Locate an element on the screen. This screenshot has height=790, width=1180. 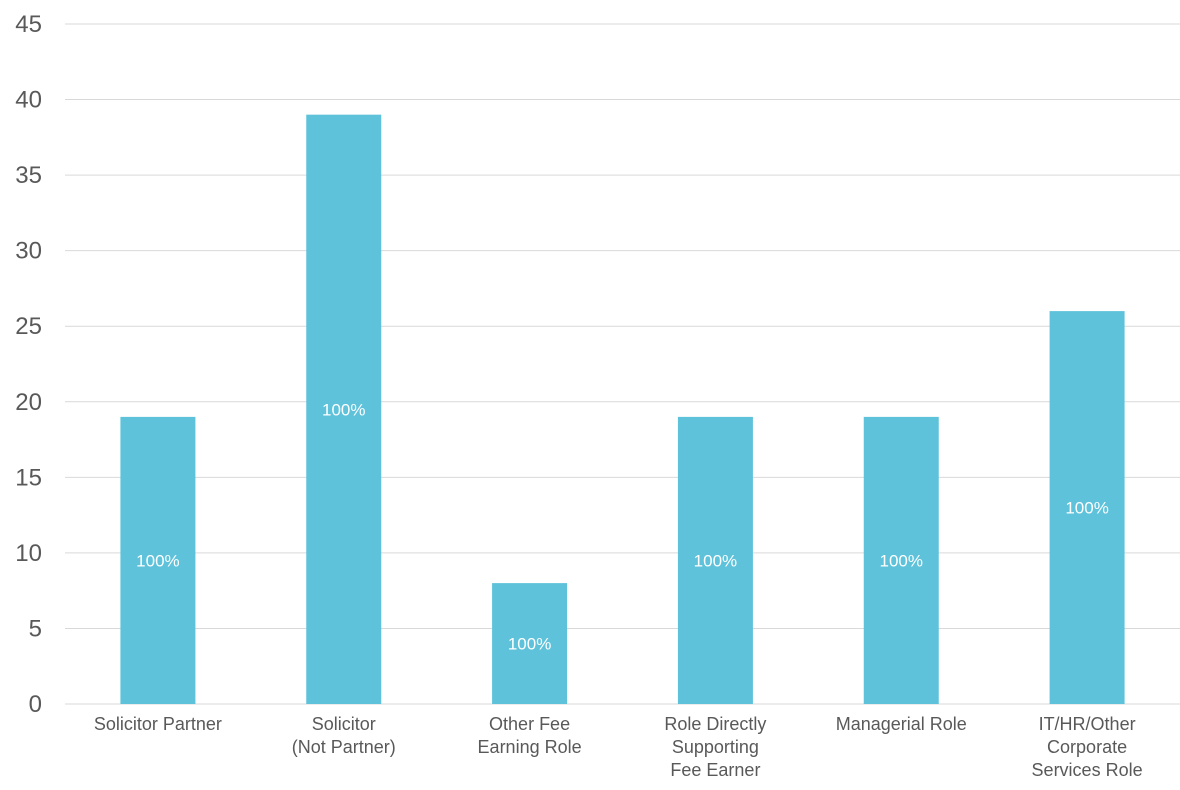
y-tick-label: 0 is located at coordinates (35, 704).